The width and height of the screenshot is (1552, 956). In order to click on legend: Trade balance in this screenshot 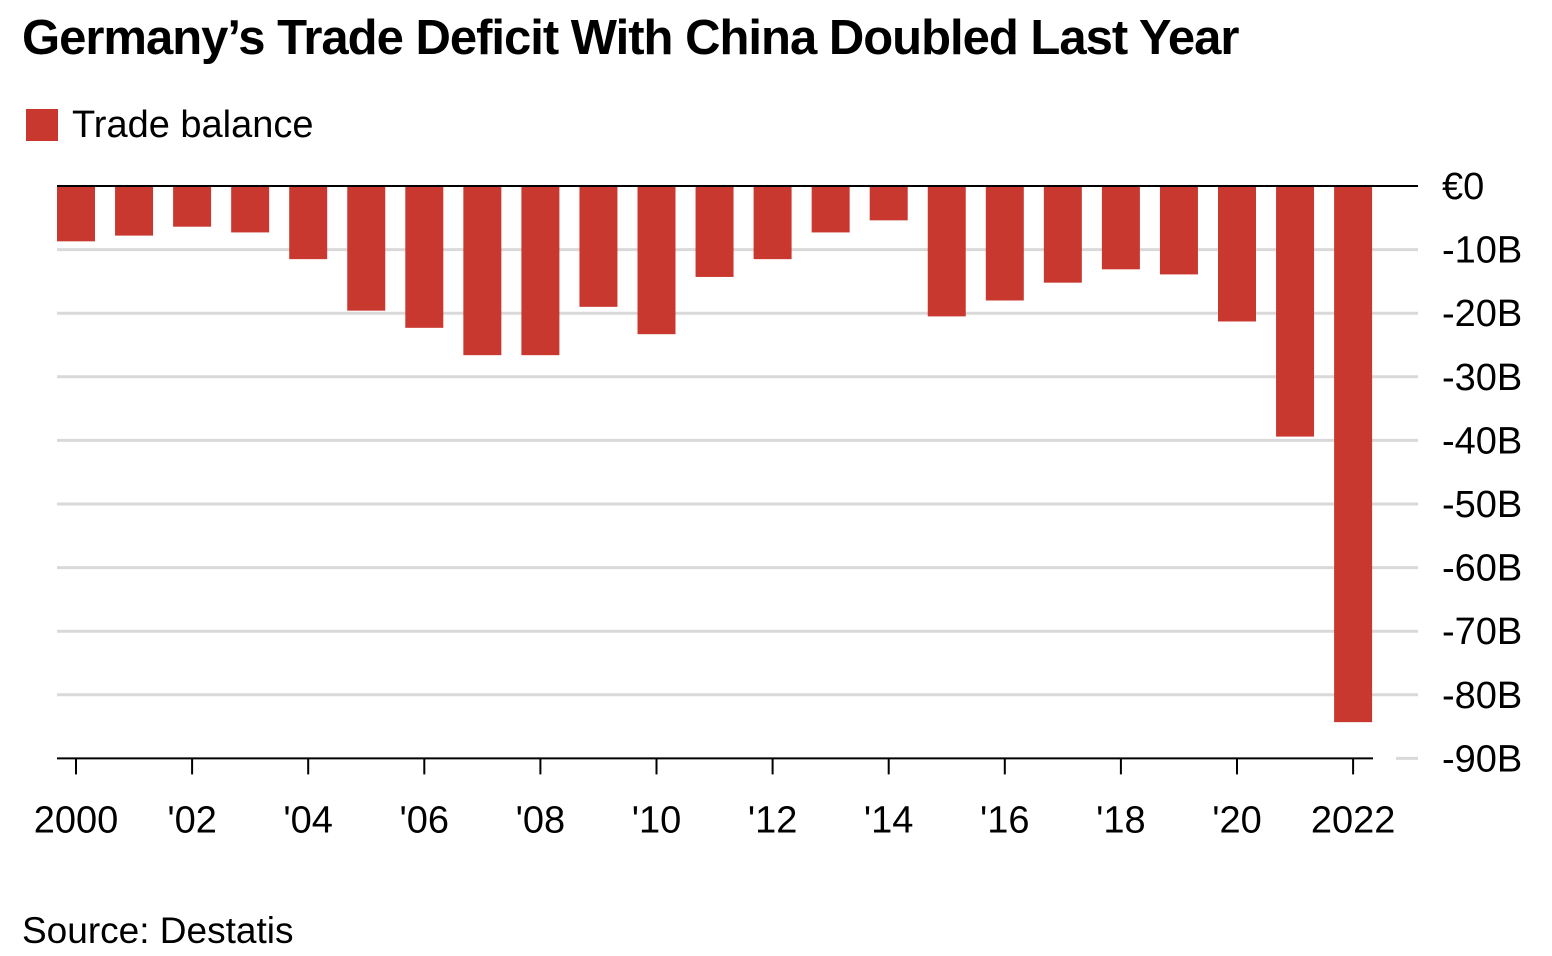, I will do `click(170, 125)`.